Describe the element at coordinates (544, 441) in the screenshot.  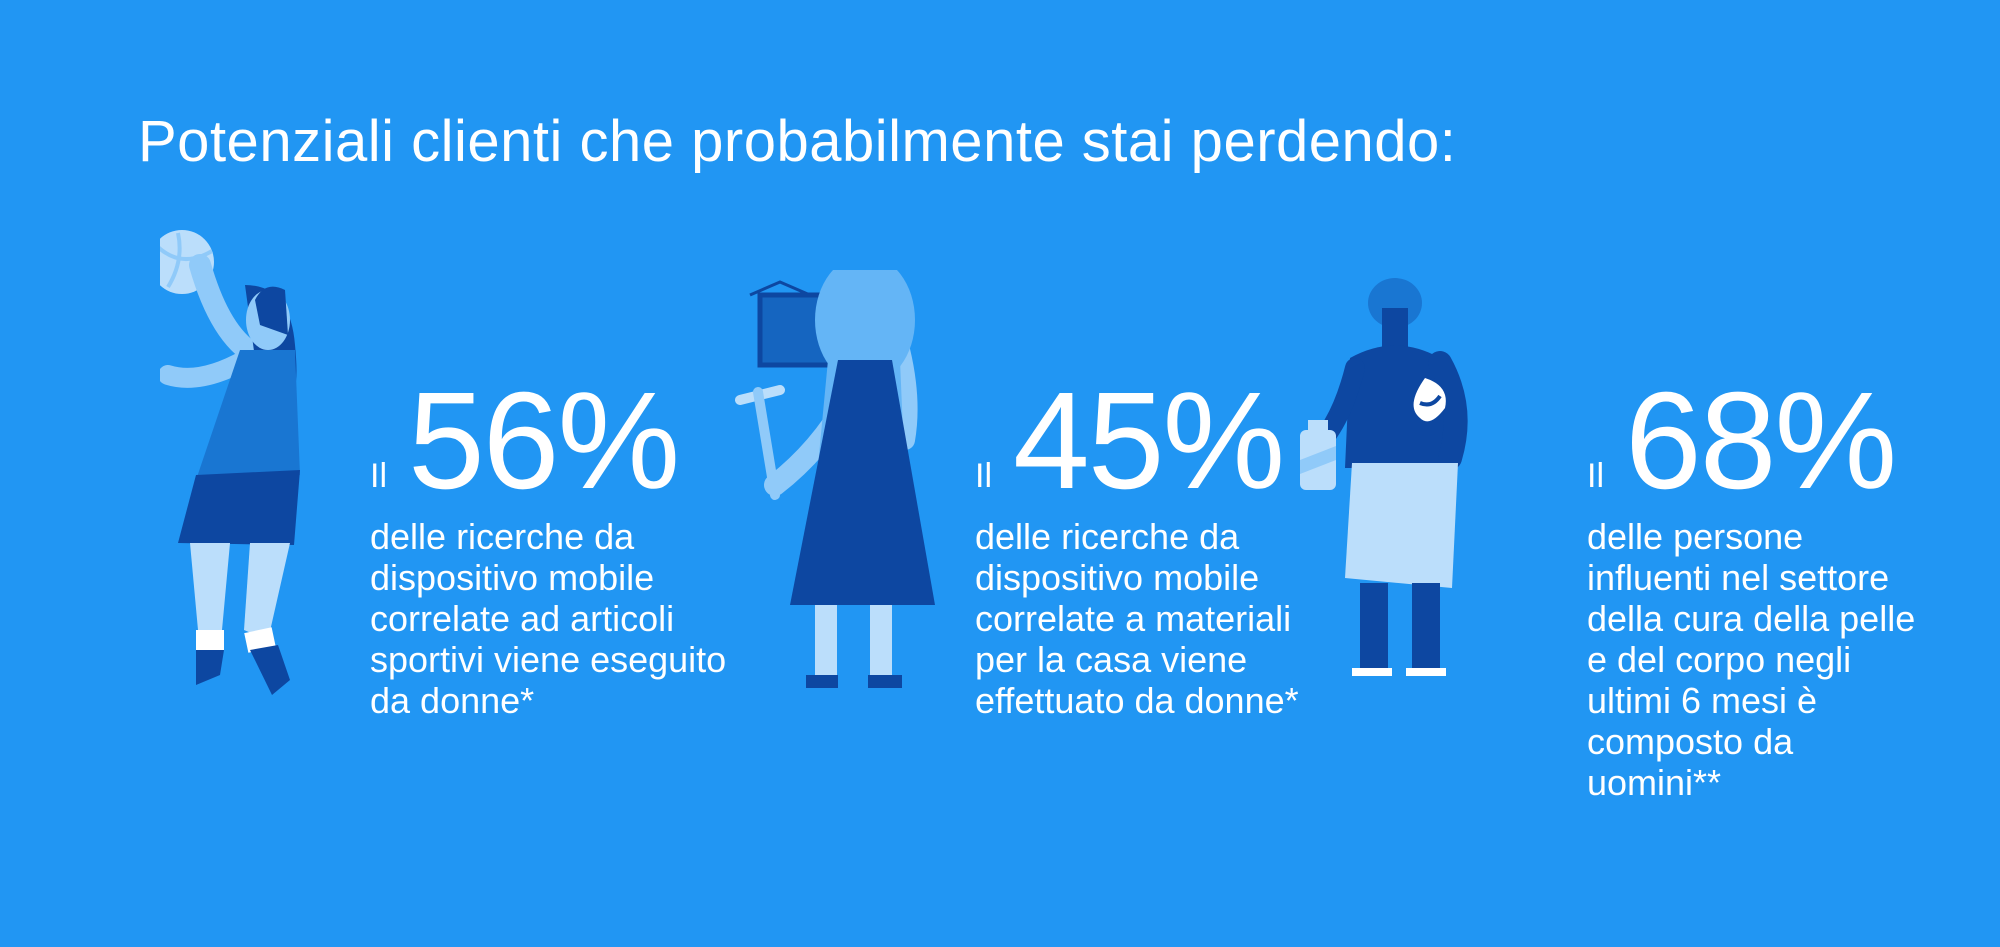
I see `stat-percent: 56%` at that location.